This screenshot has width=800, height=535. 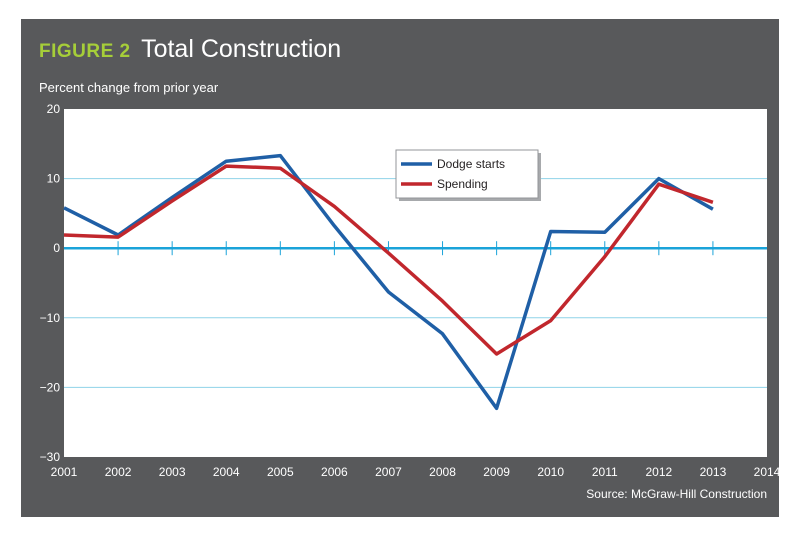 I want to click on x-tick-label: 2011, so click(x=605, y=472).